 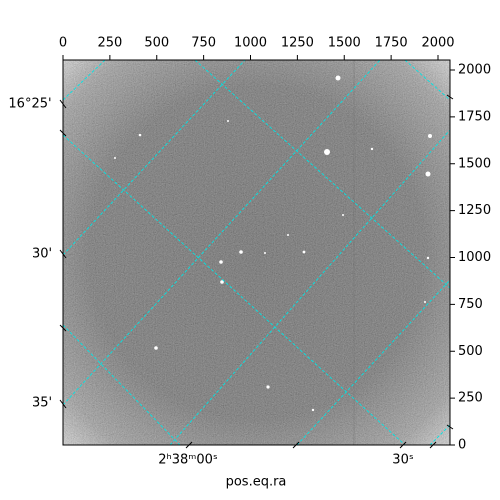 I want to click on y-tick-label: 250, so click(x=470, y=398).